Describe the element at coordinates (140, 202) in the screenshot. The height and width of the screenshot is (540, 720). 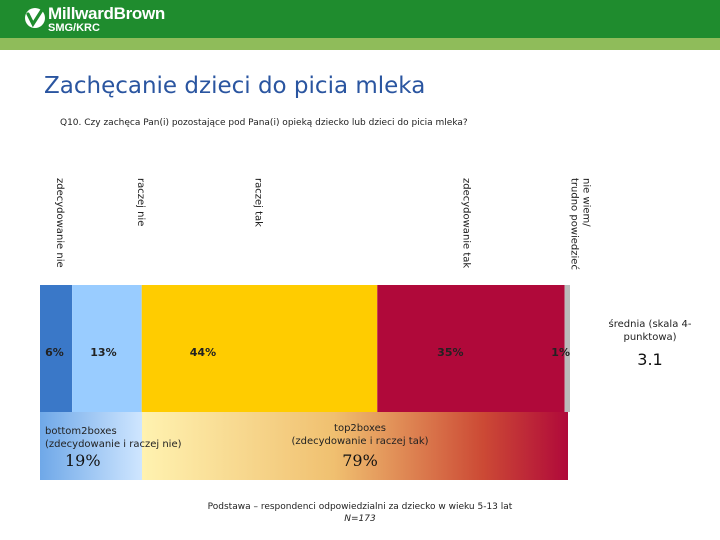
I see `category-label: raczej nie` at that location.